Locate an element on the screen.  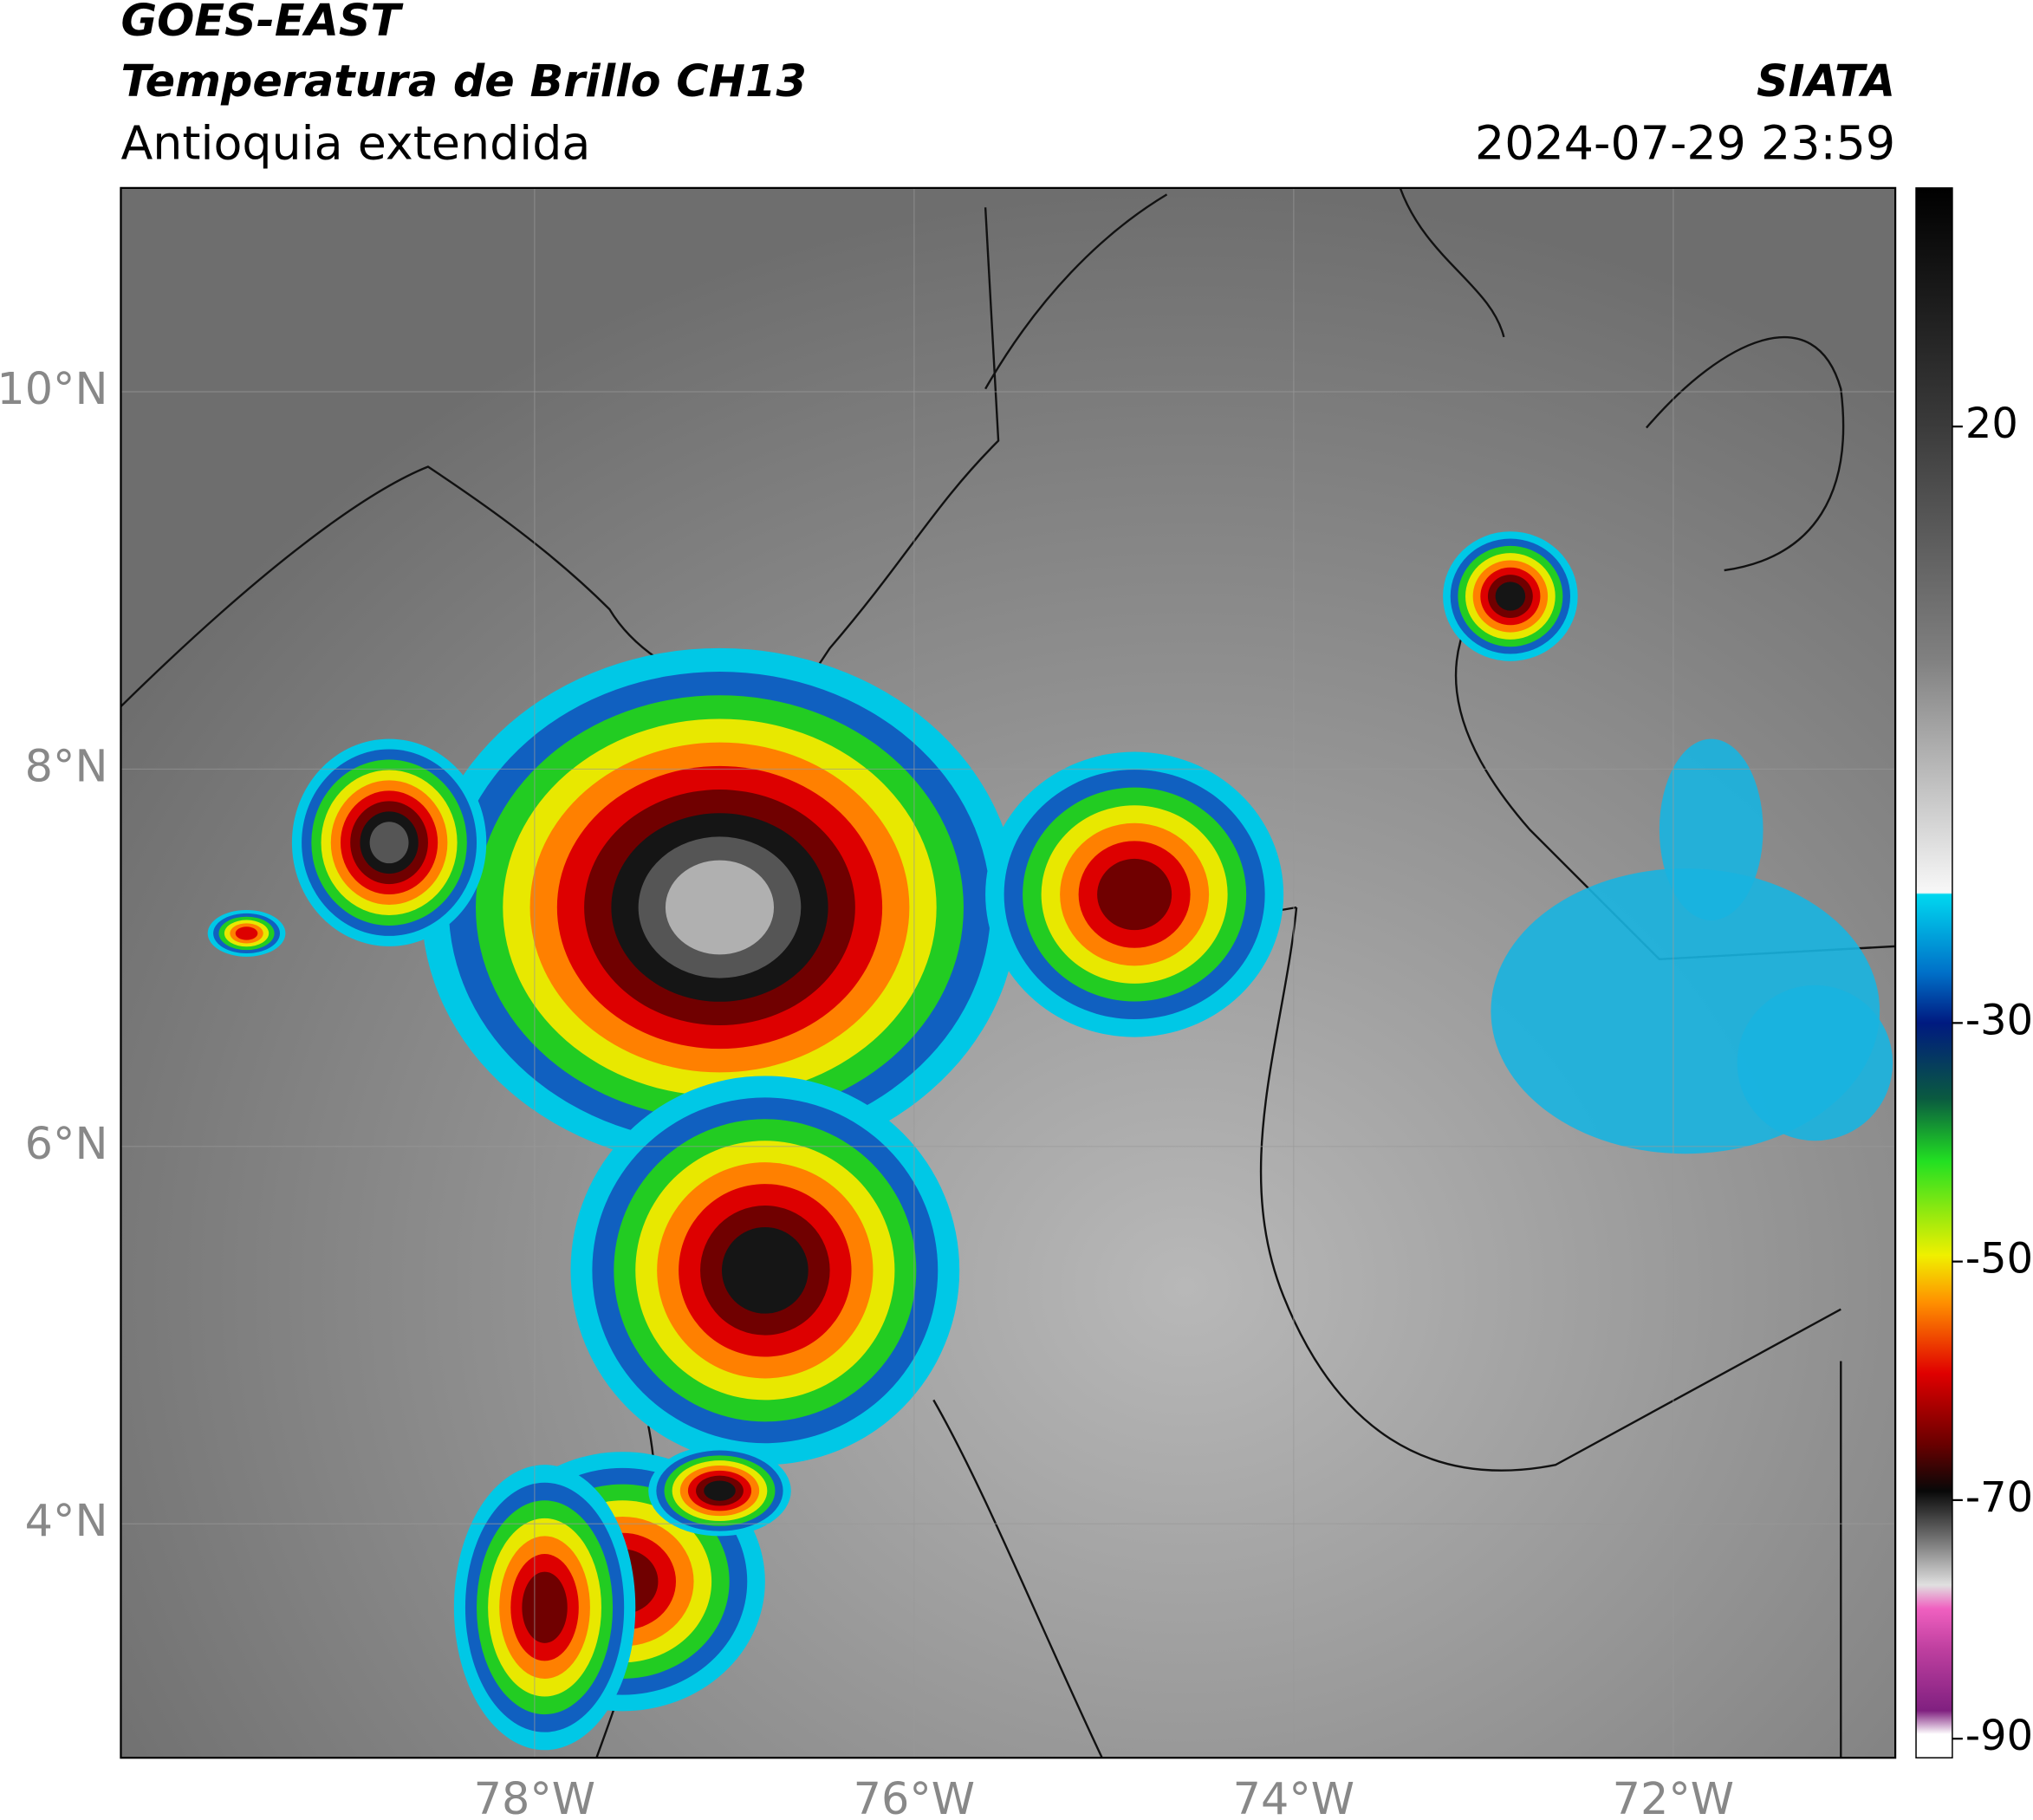
y-tick-label: 6°N is located at coordinates (66, 1143).